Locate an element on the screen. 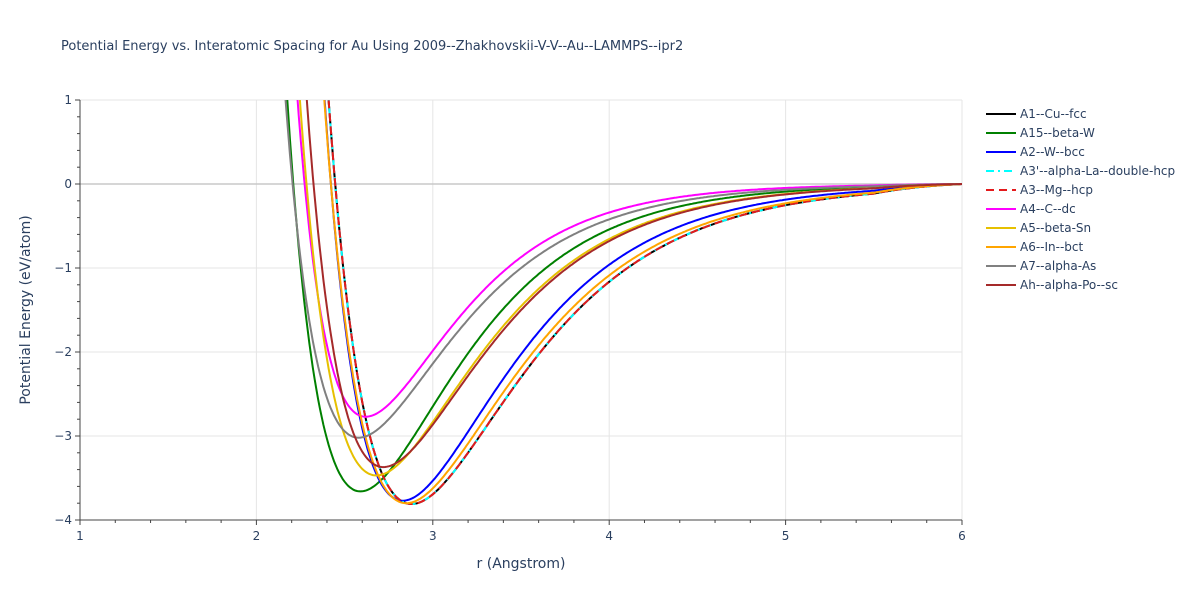  x-tick-label: 6 is located at coordinates (962, 536).